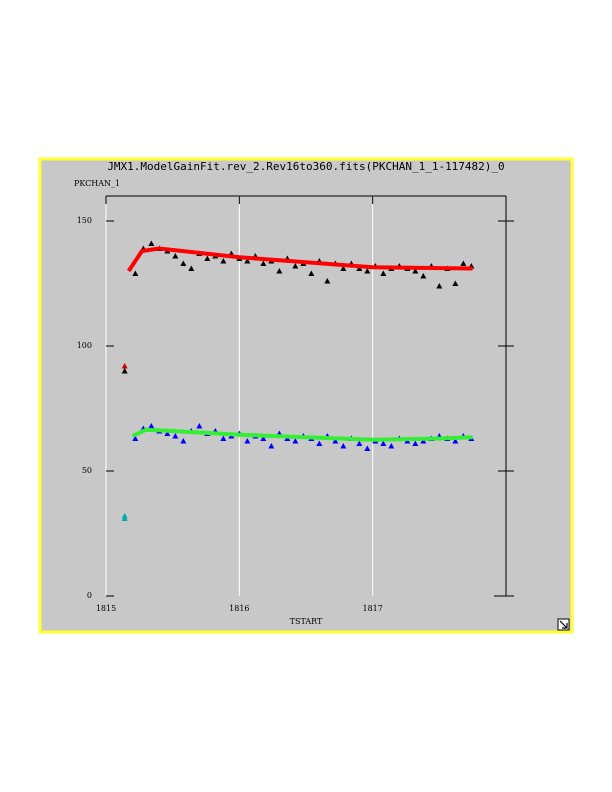 Image resolution: width=612 pixels, height=792 pixels. What do you see at coordinates (372, 608) in the screenshot?
I see `x-tick-label: 1817` at bounding box center [372, 608].